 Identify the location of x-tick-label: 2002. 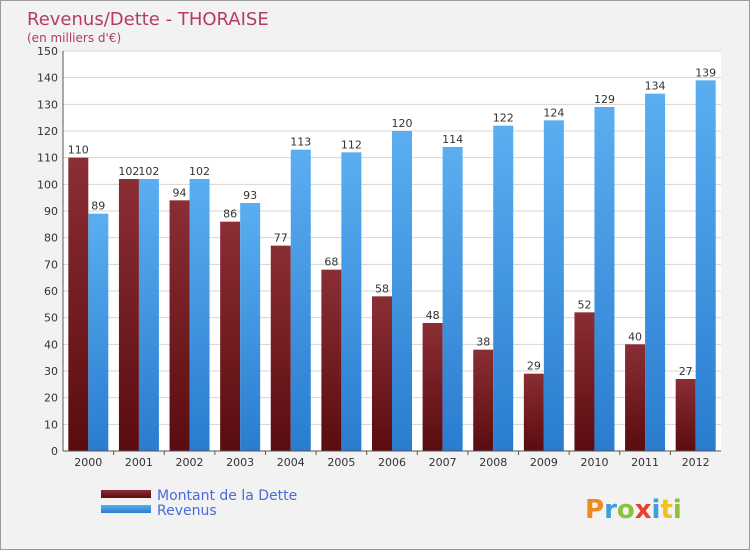
(190, 462).